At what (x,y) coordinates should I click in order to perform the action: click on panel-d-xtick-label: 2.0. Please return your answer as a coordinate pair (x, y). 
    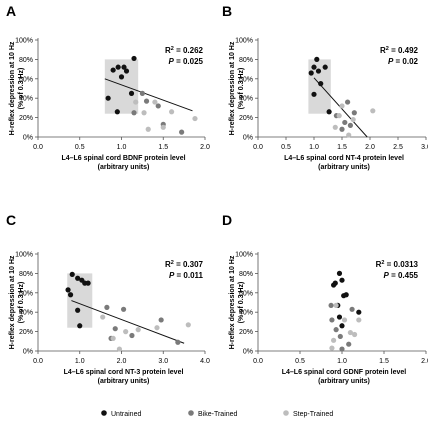
    Looking at the image, I should click on (424, 361).